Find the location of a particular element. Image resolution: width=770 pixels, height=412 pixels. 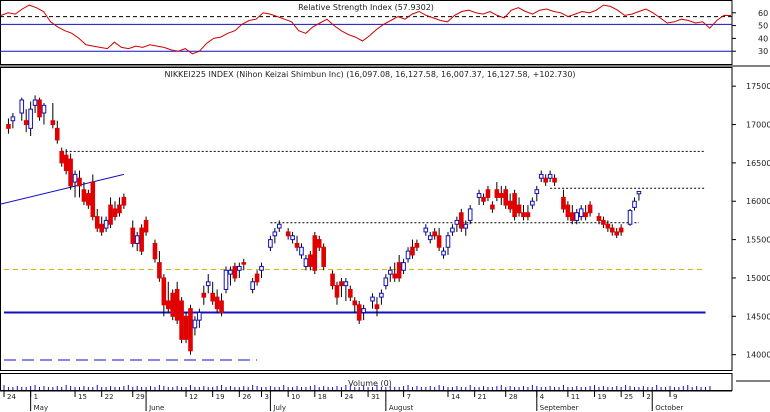

rsi-ytick-label: 60 is located at coordinates (763, 13).